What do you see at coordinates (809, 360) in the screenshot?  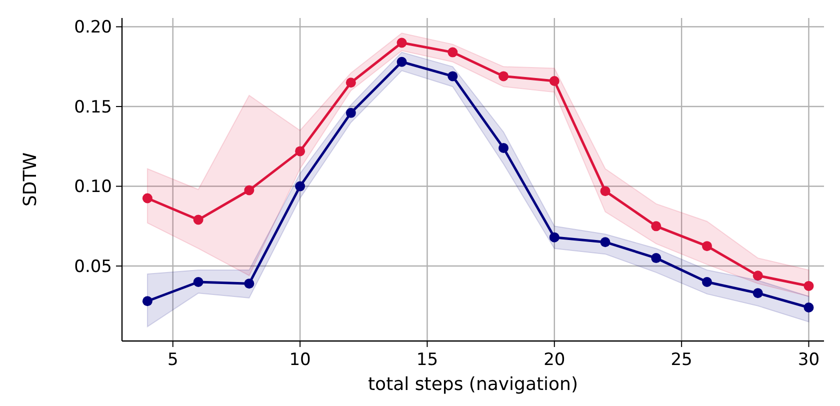 I see `x-tick-label: 30` at bounding box center [809, 360].